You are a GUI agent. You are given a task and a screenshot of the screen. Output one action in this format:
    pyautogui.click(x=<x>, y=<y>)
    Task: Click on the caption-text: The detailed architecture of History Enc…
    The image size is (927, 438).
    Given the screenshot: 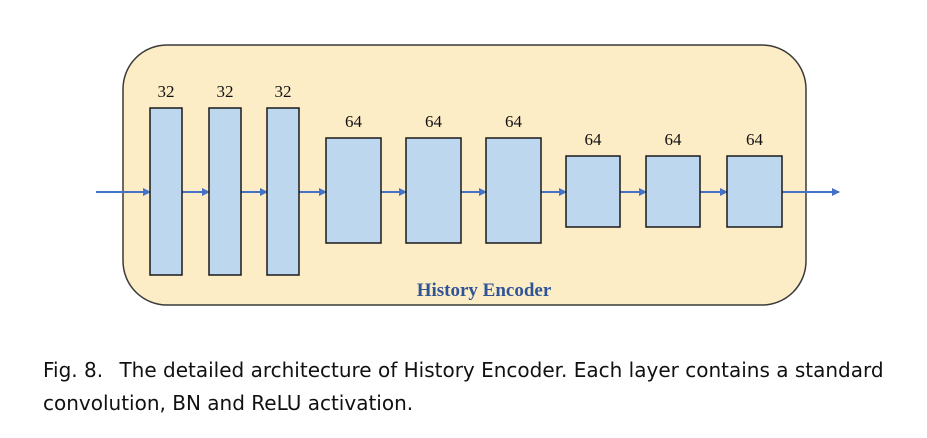 What is the action you would take?
    pyautogui.click(x=463, y=386)
    